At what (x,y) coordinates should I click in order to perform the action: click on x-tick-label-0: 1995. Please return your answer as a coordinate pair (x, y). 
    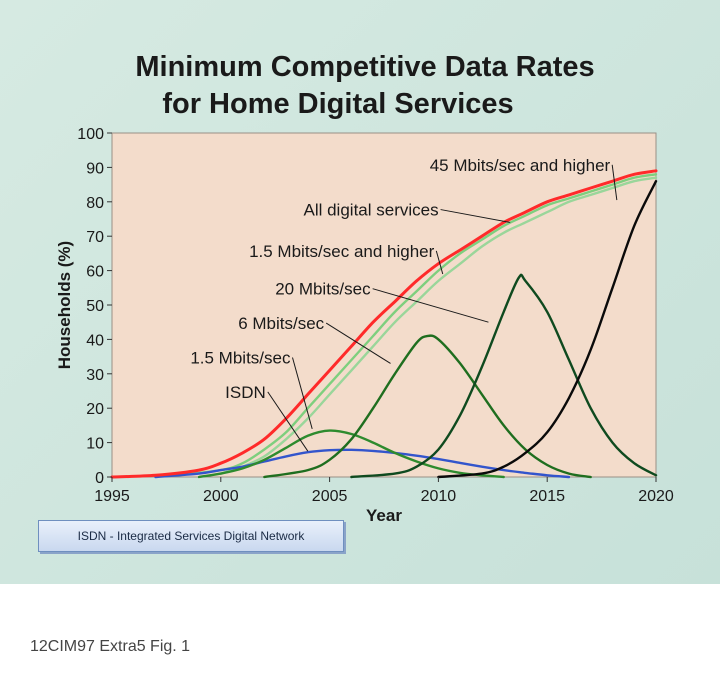
    Looking at the image, I should click on (112, 496).